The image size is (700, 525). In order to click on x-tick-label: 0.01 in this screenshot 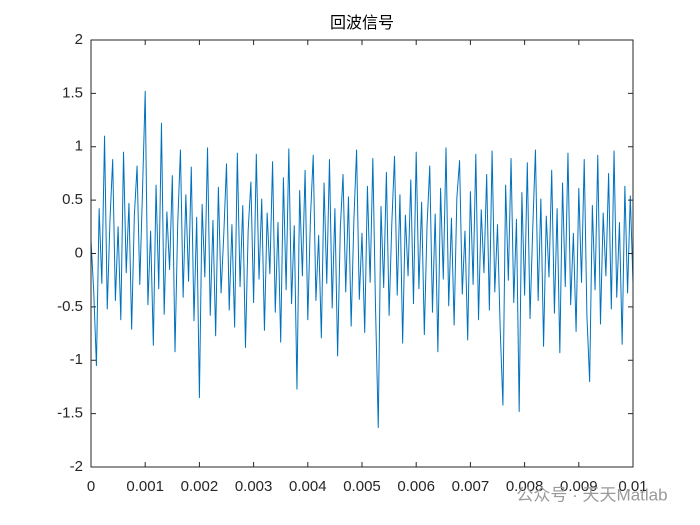, I will do `click(632, 486)`.